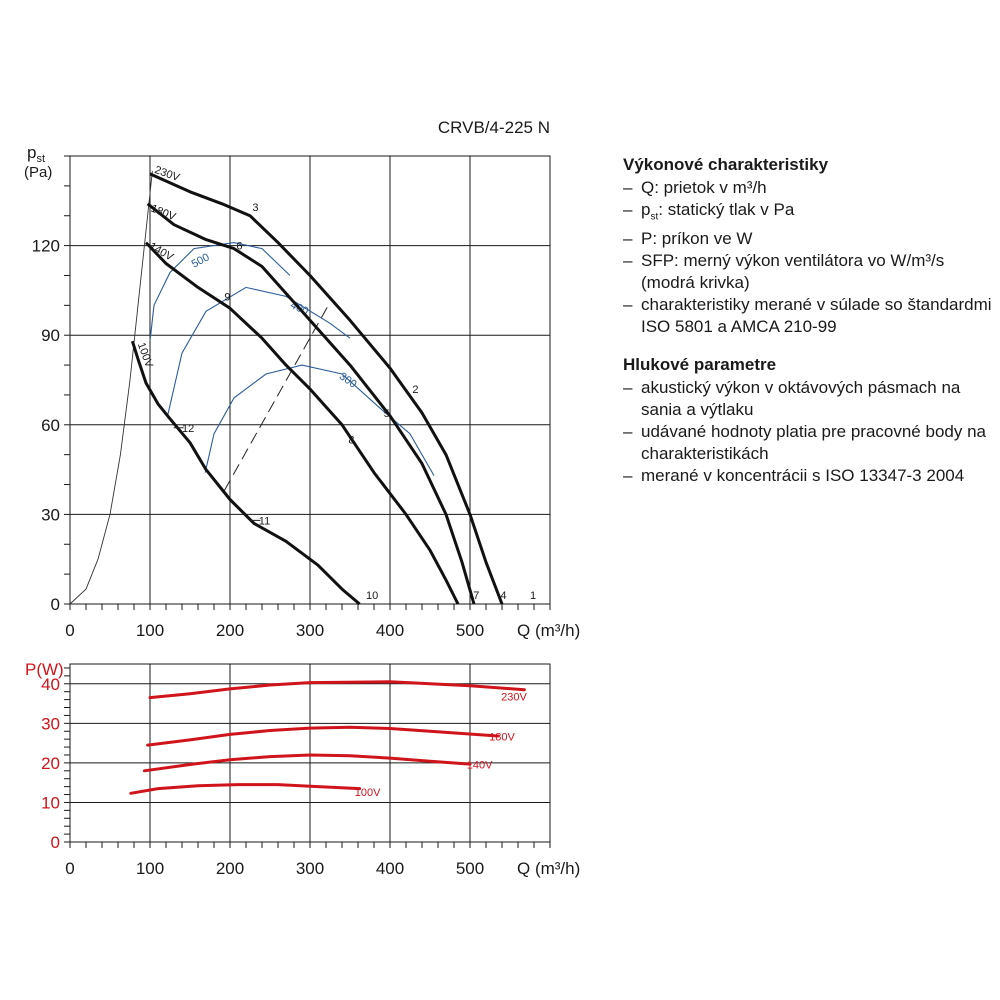 The width and height of the screenshot is (1000, 1000). What do you see at coordinates (502, 738) in the screenshot?
I see `power-label-180V: 180V` at bounding box center [502, 738].